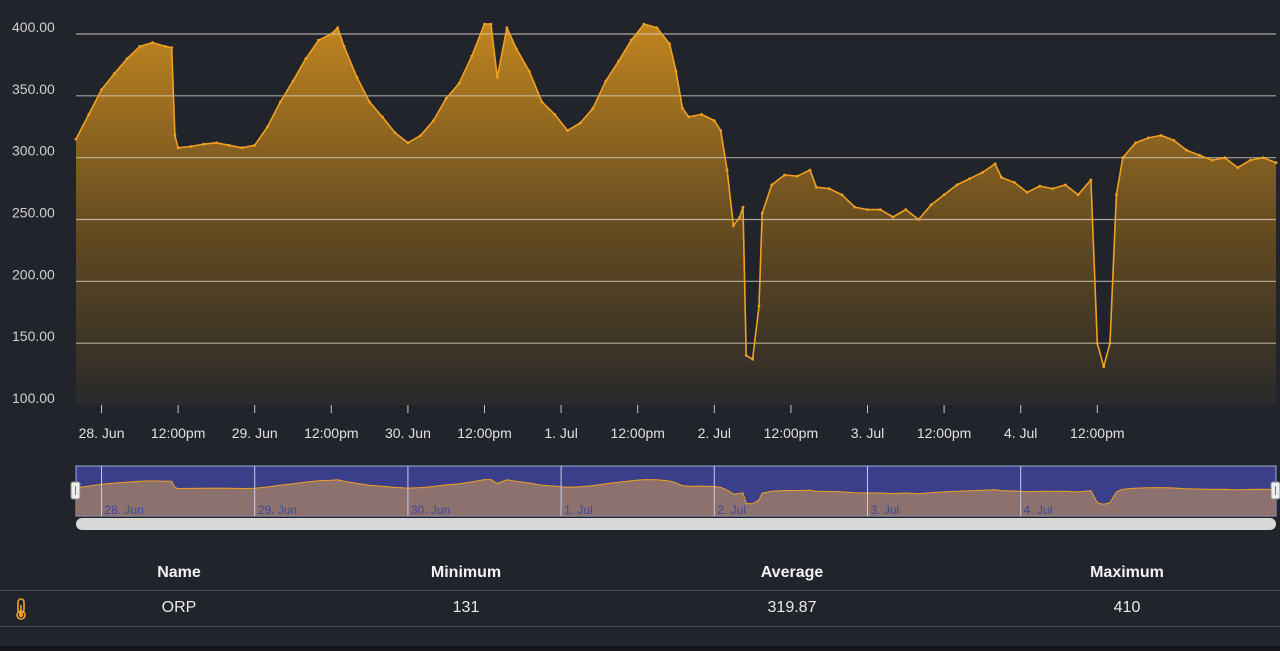  What do you see at coordinates (102, 433) in the screenshot?
I see `x-tick-label: 28. Jun` at bounding box center [102, 433].